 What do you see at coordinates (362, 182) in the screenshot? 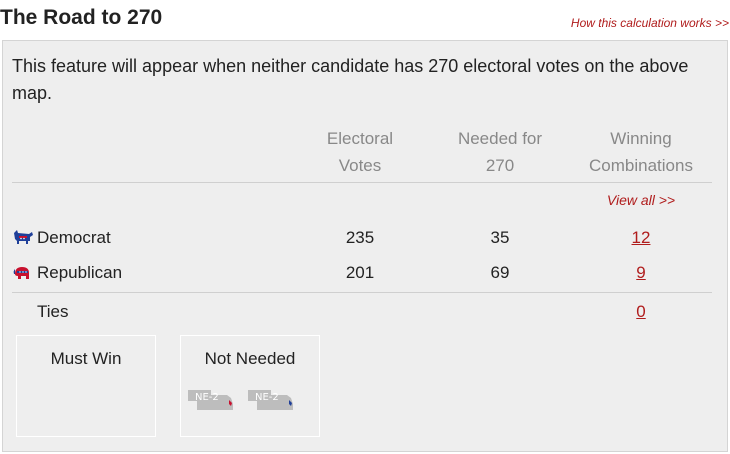
I see `header-divider` at bounding box center [362, 182].